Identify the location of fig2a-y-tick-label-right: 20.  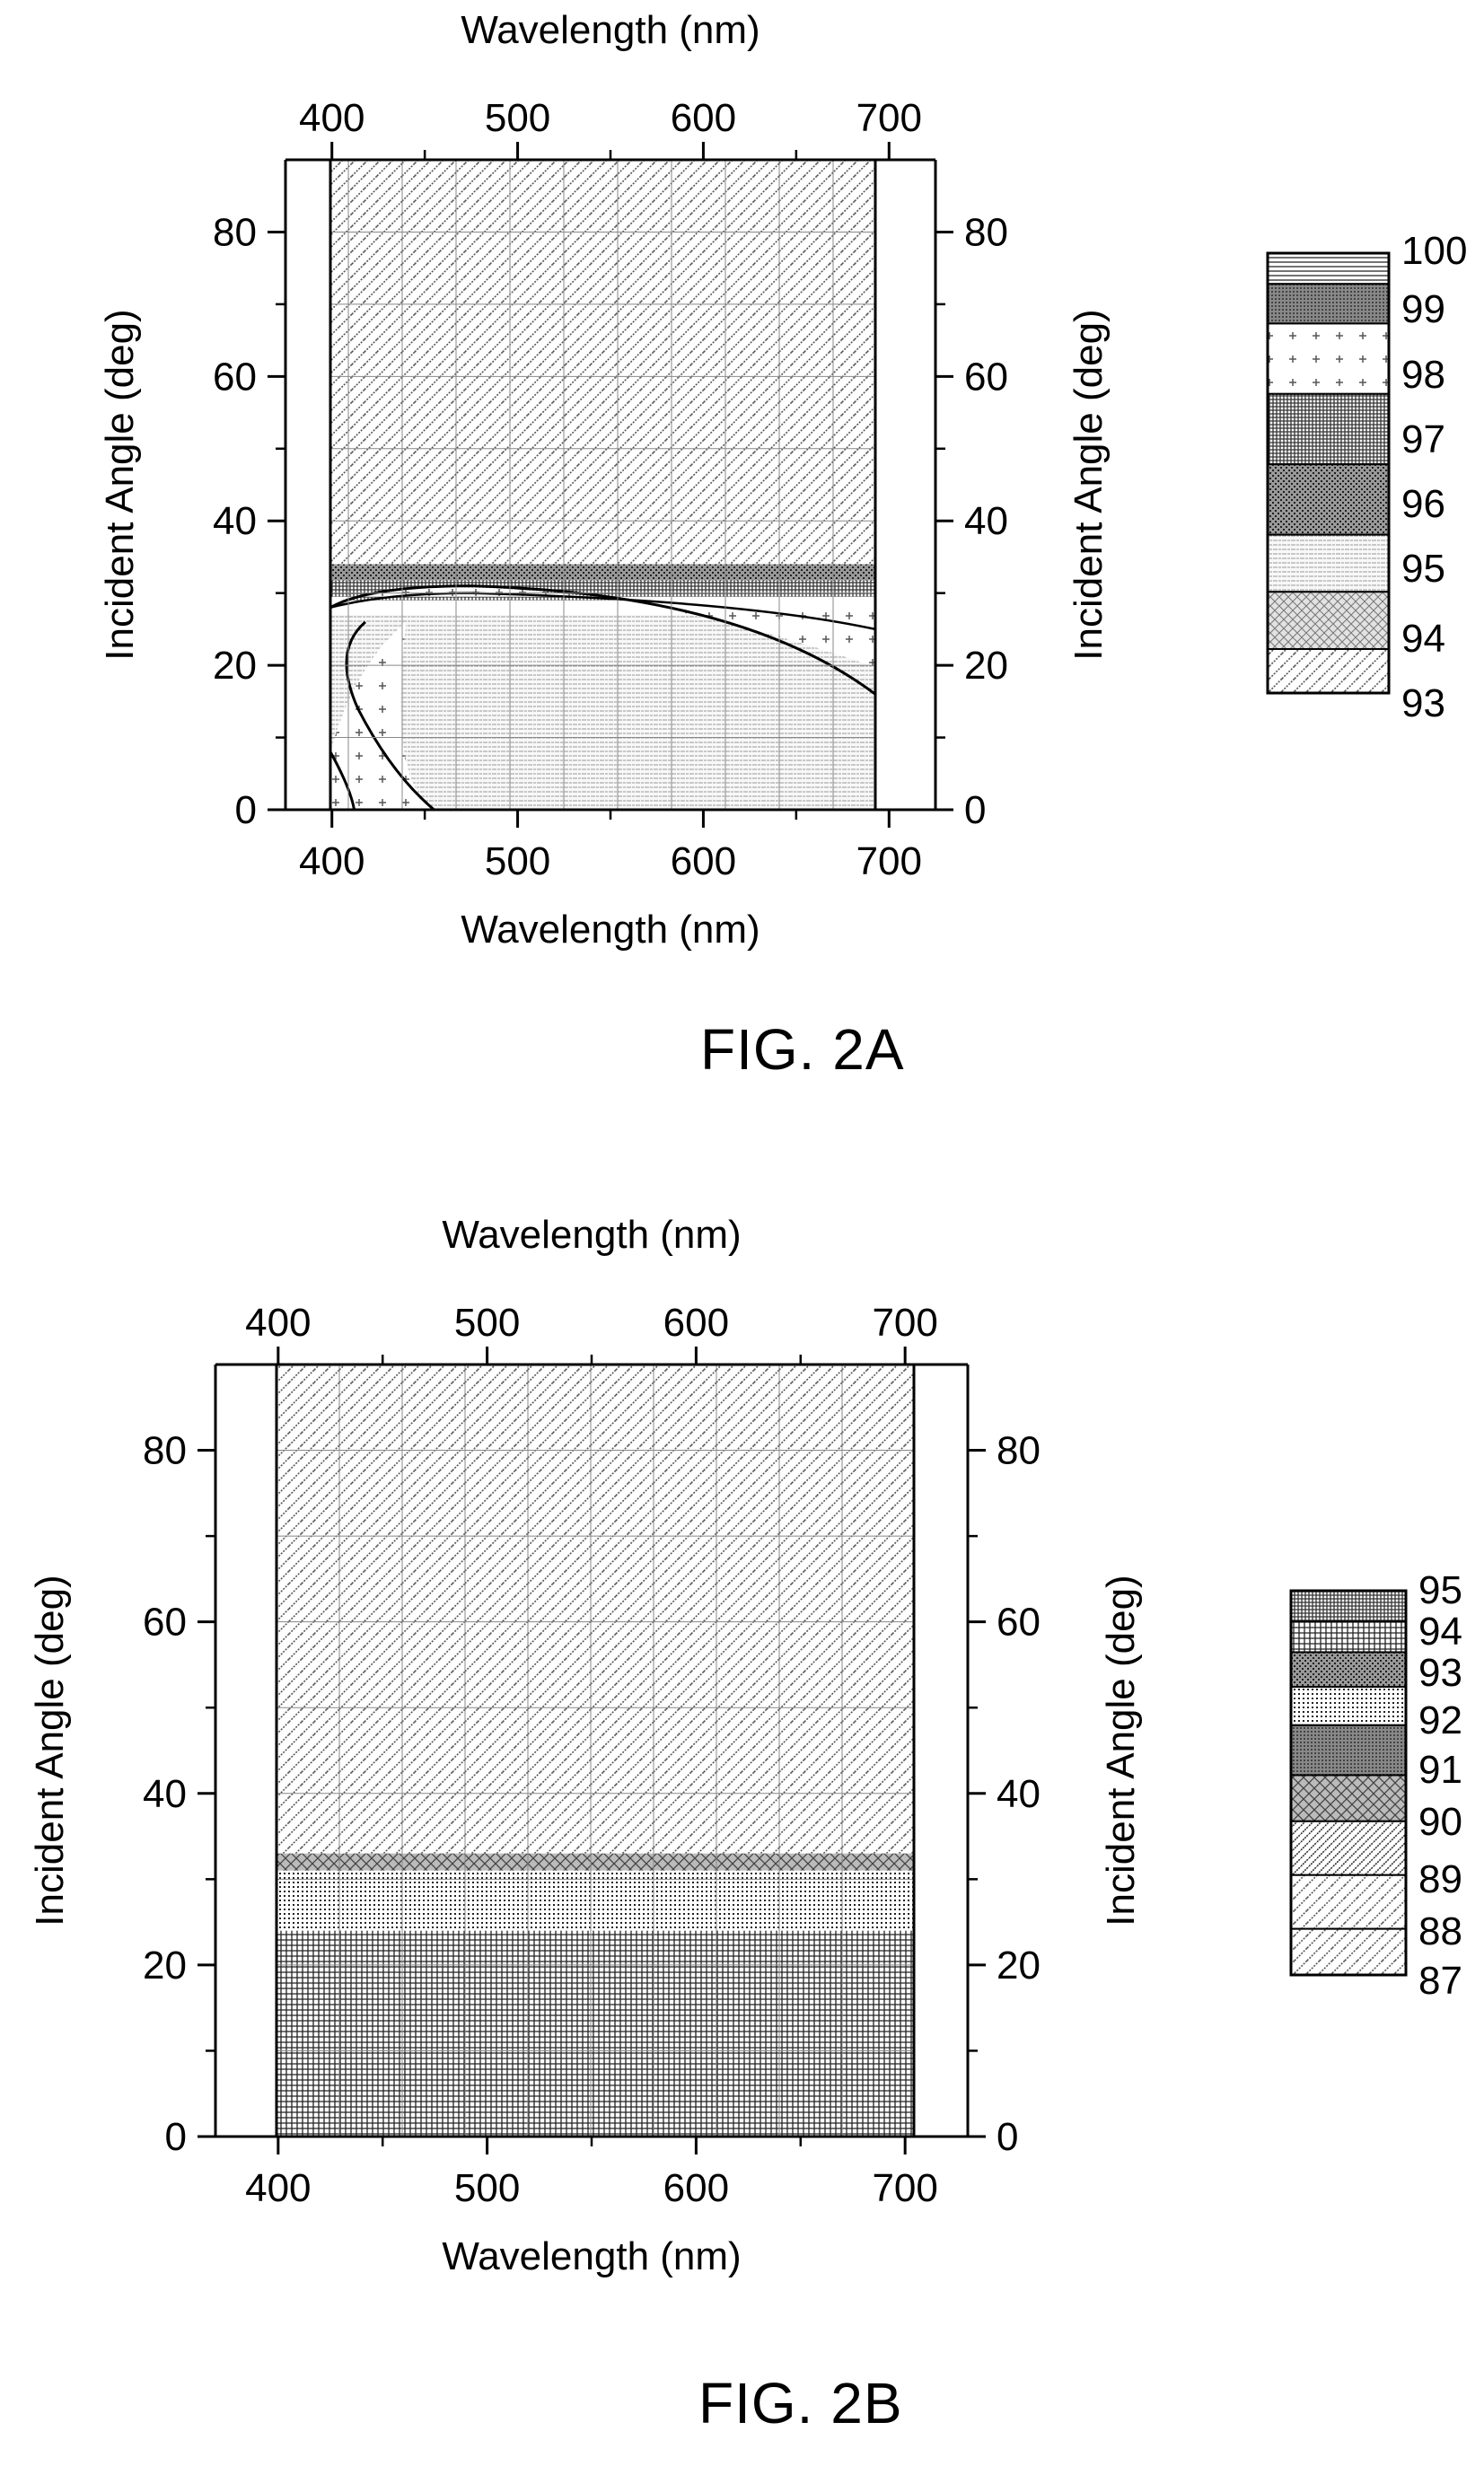
(986, 666).